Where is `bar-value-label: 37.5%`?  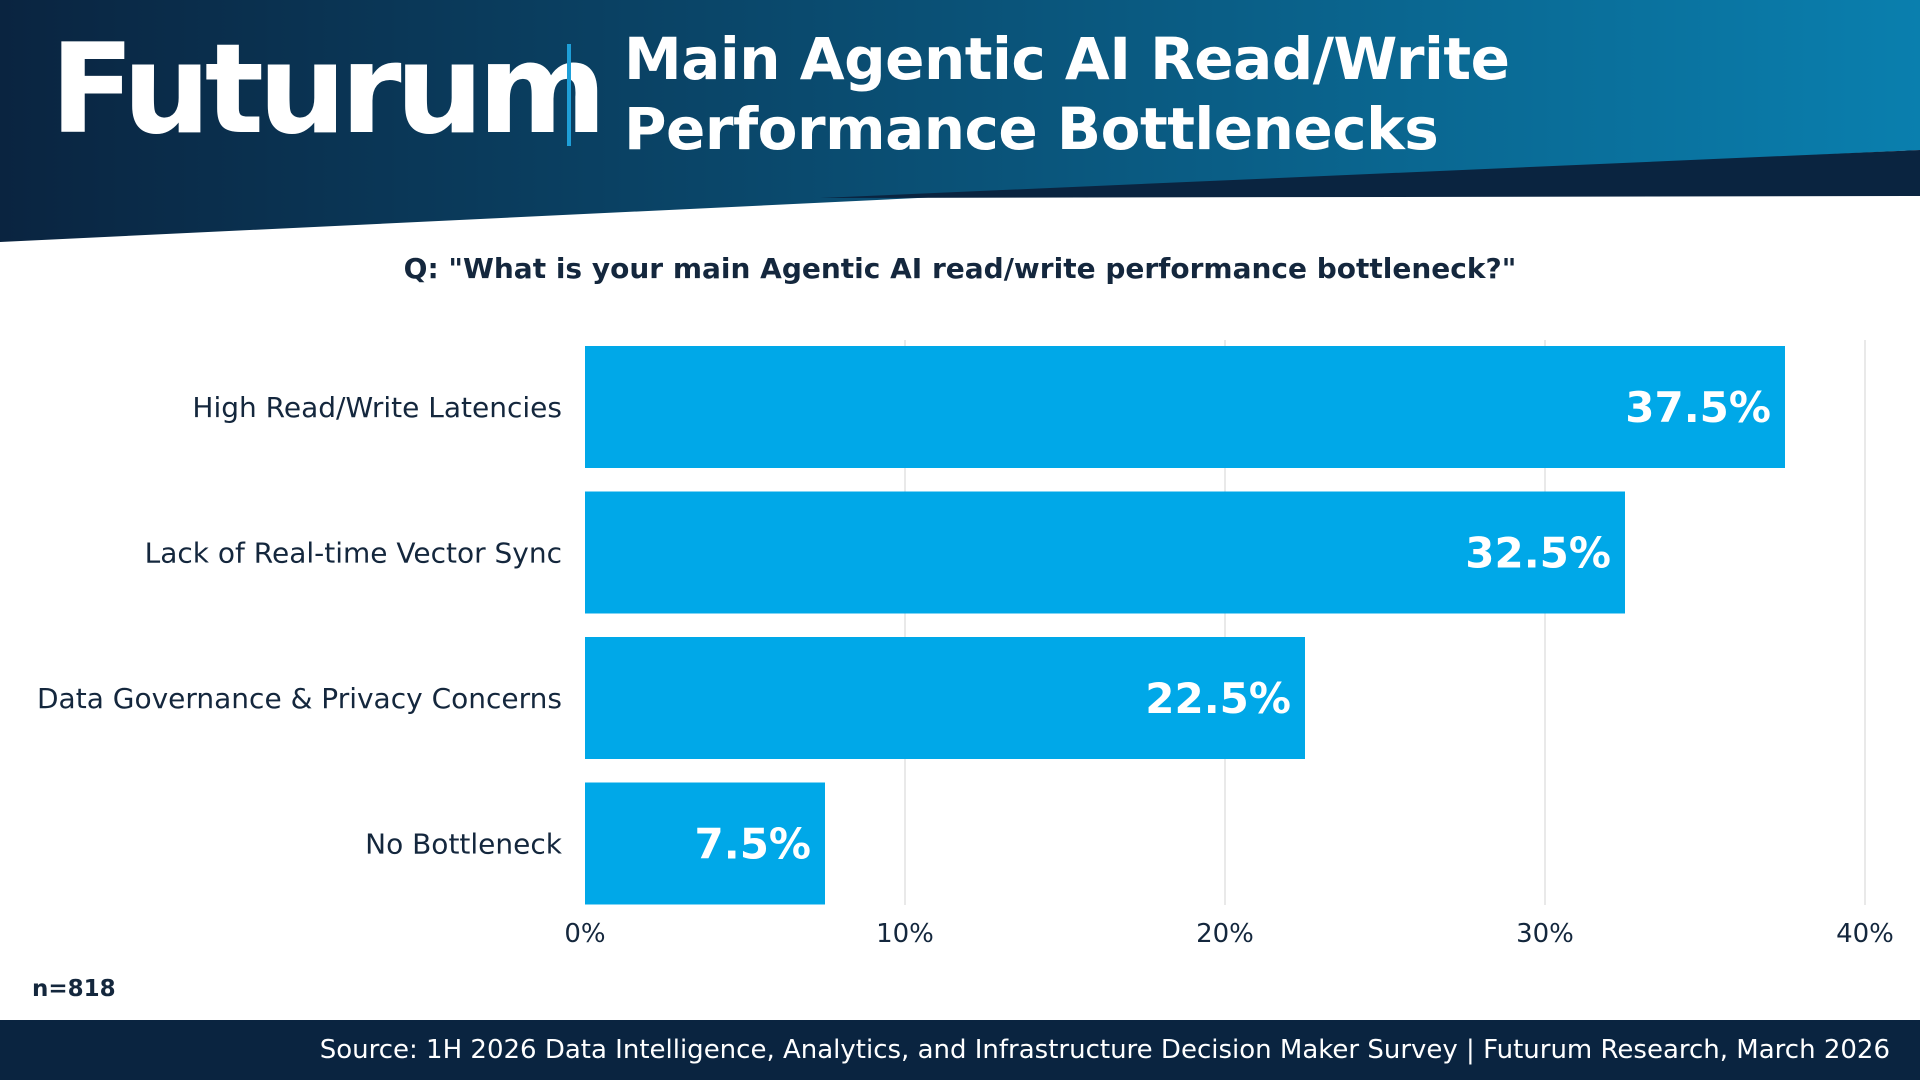
bar-value-label: 37.5% is located at coordinates (1698, 407).